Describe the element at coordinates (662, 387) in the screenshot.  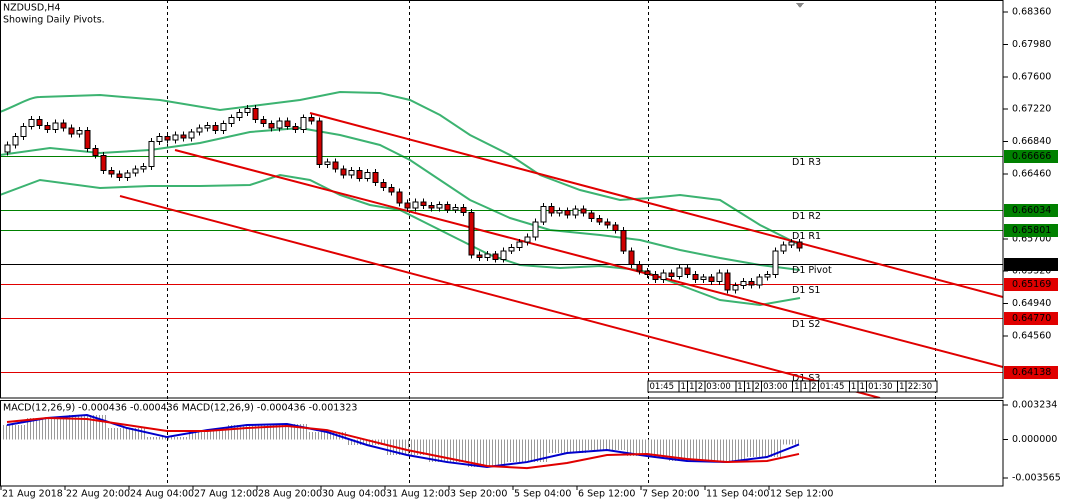
I see `time-marker: 01:45` at that location.